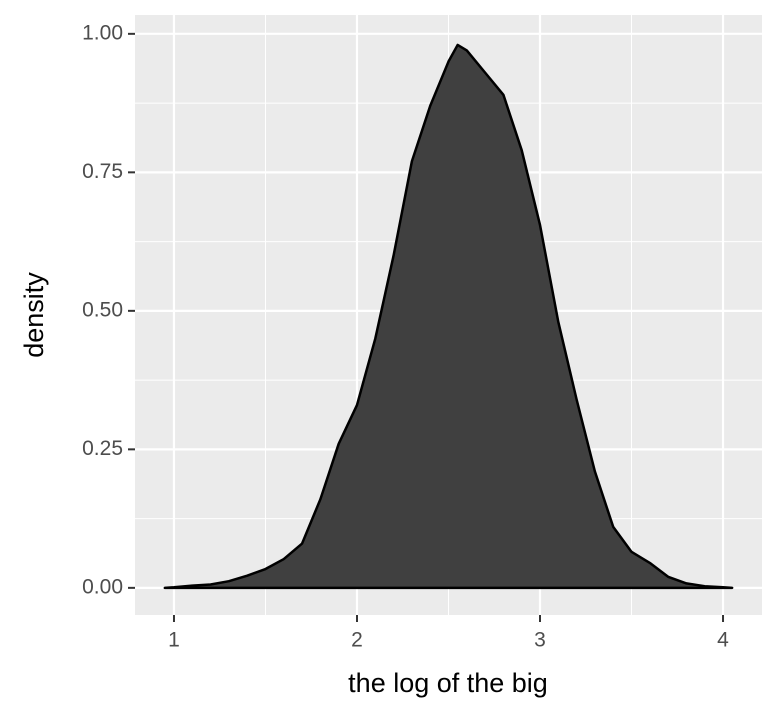  Describe the element at coordinates (540, 640) in the screenshot. I see `x-tick-label: 3` at that location.